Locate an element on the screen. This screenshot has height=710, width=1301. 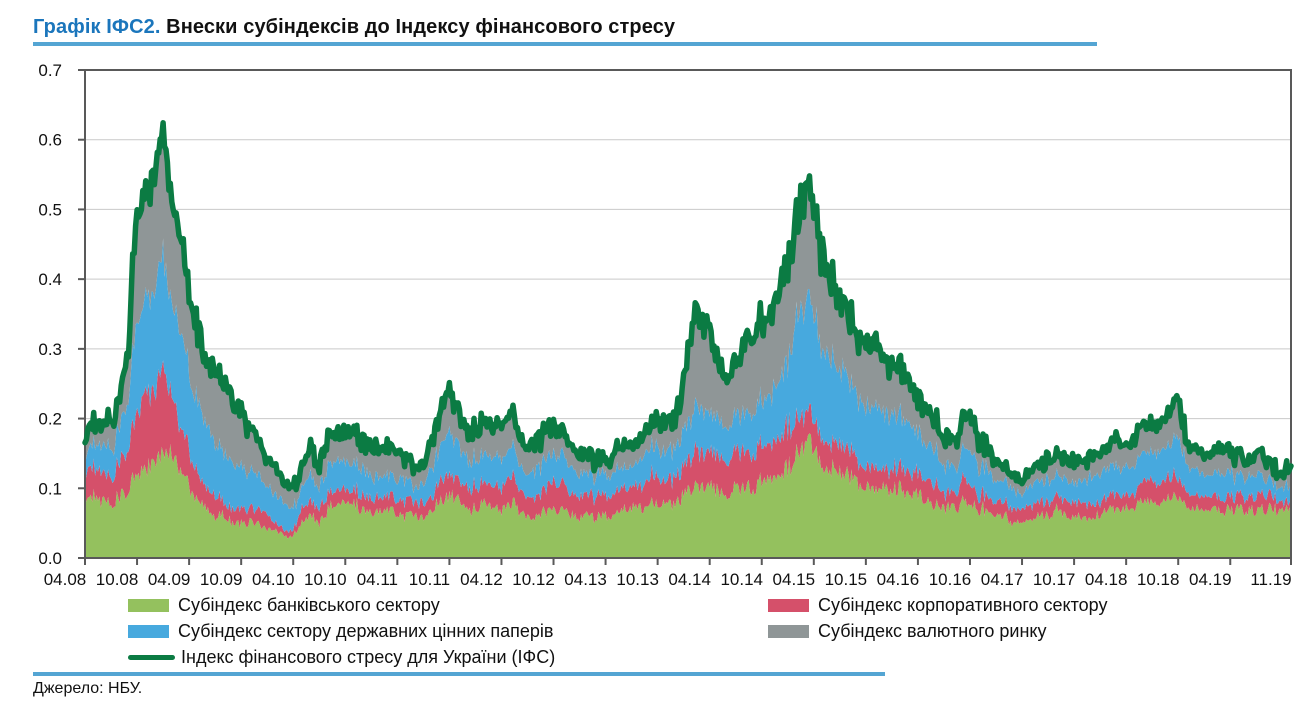
x-tick-label: 04.12 is located at coordinates (481, 579).